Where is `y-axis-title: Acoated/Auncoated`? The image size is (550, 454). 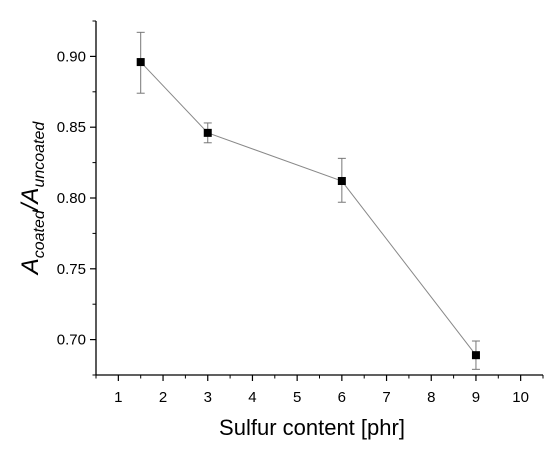 y-axis-title: Acoated/Auncoated is located at coordinates (32, 199).